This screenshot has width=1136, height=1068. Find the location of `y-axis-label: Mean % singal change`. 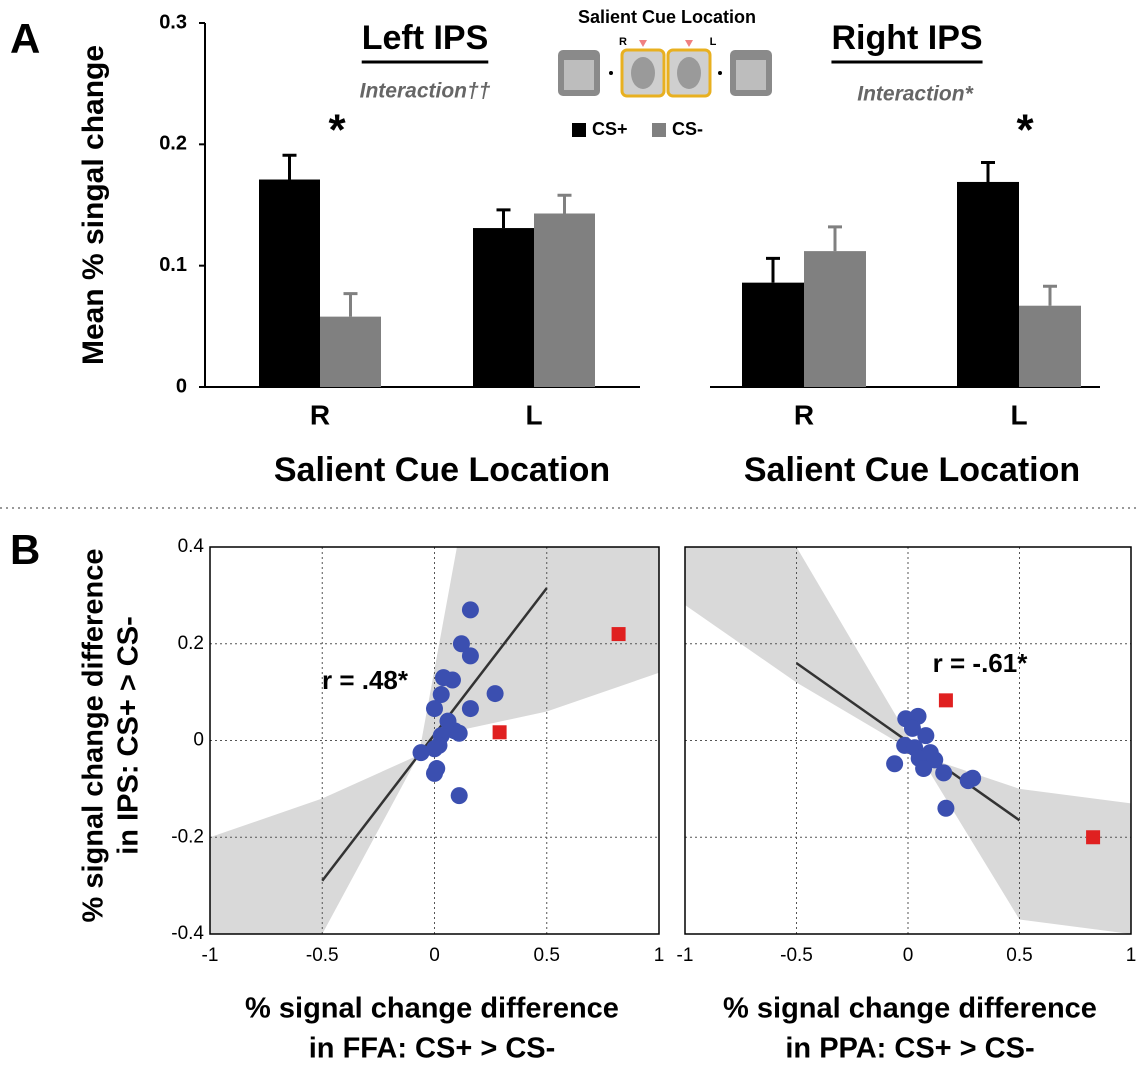

y-axis-label: Mean % singal change is located at coordinates (93, 205).